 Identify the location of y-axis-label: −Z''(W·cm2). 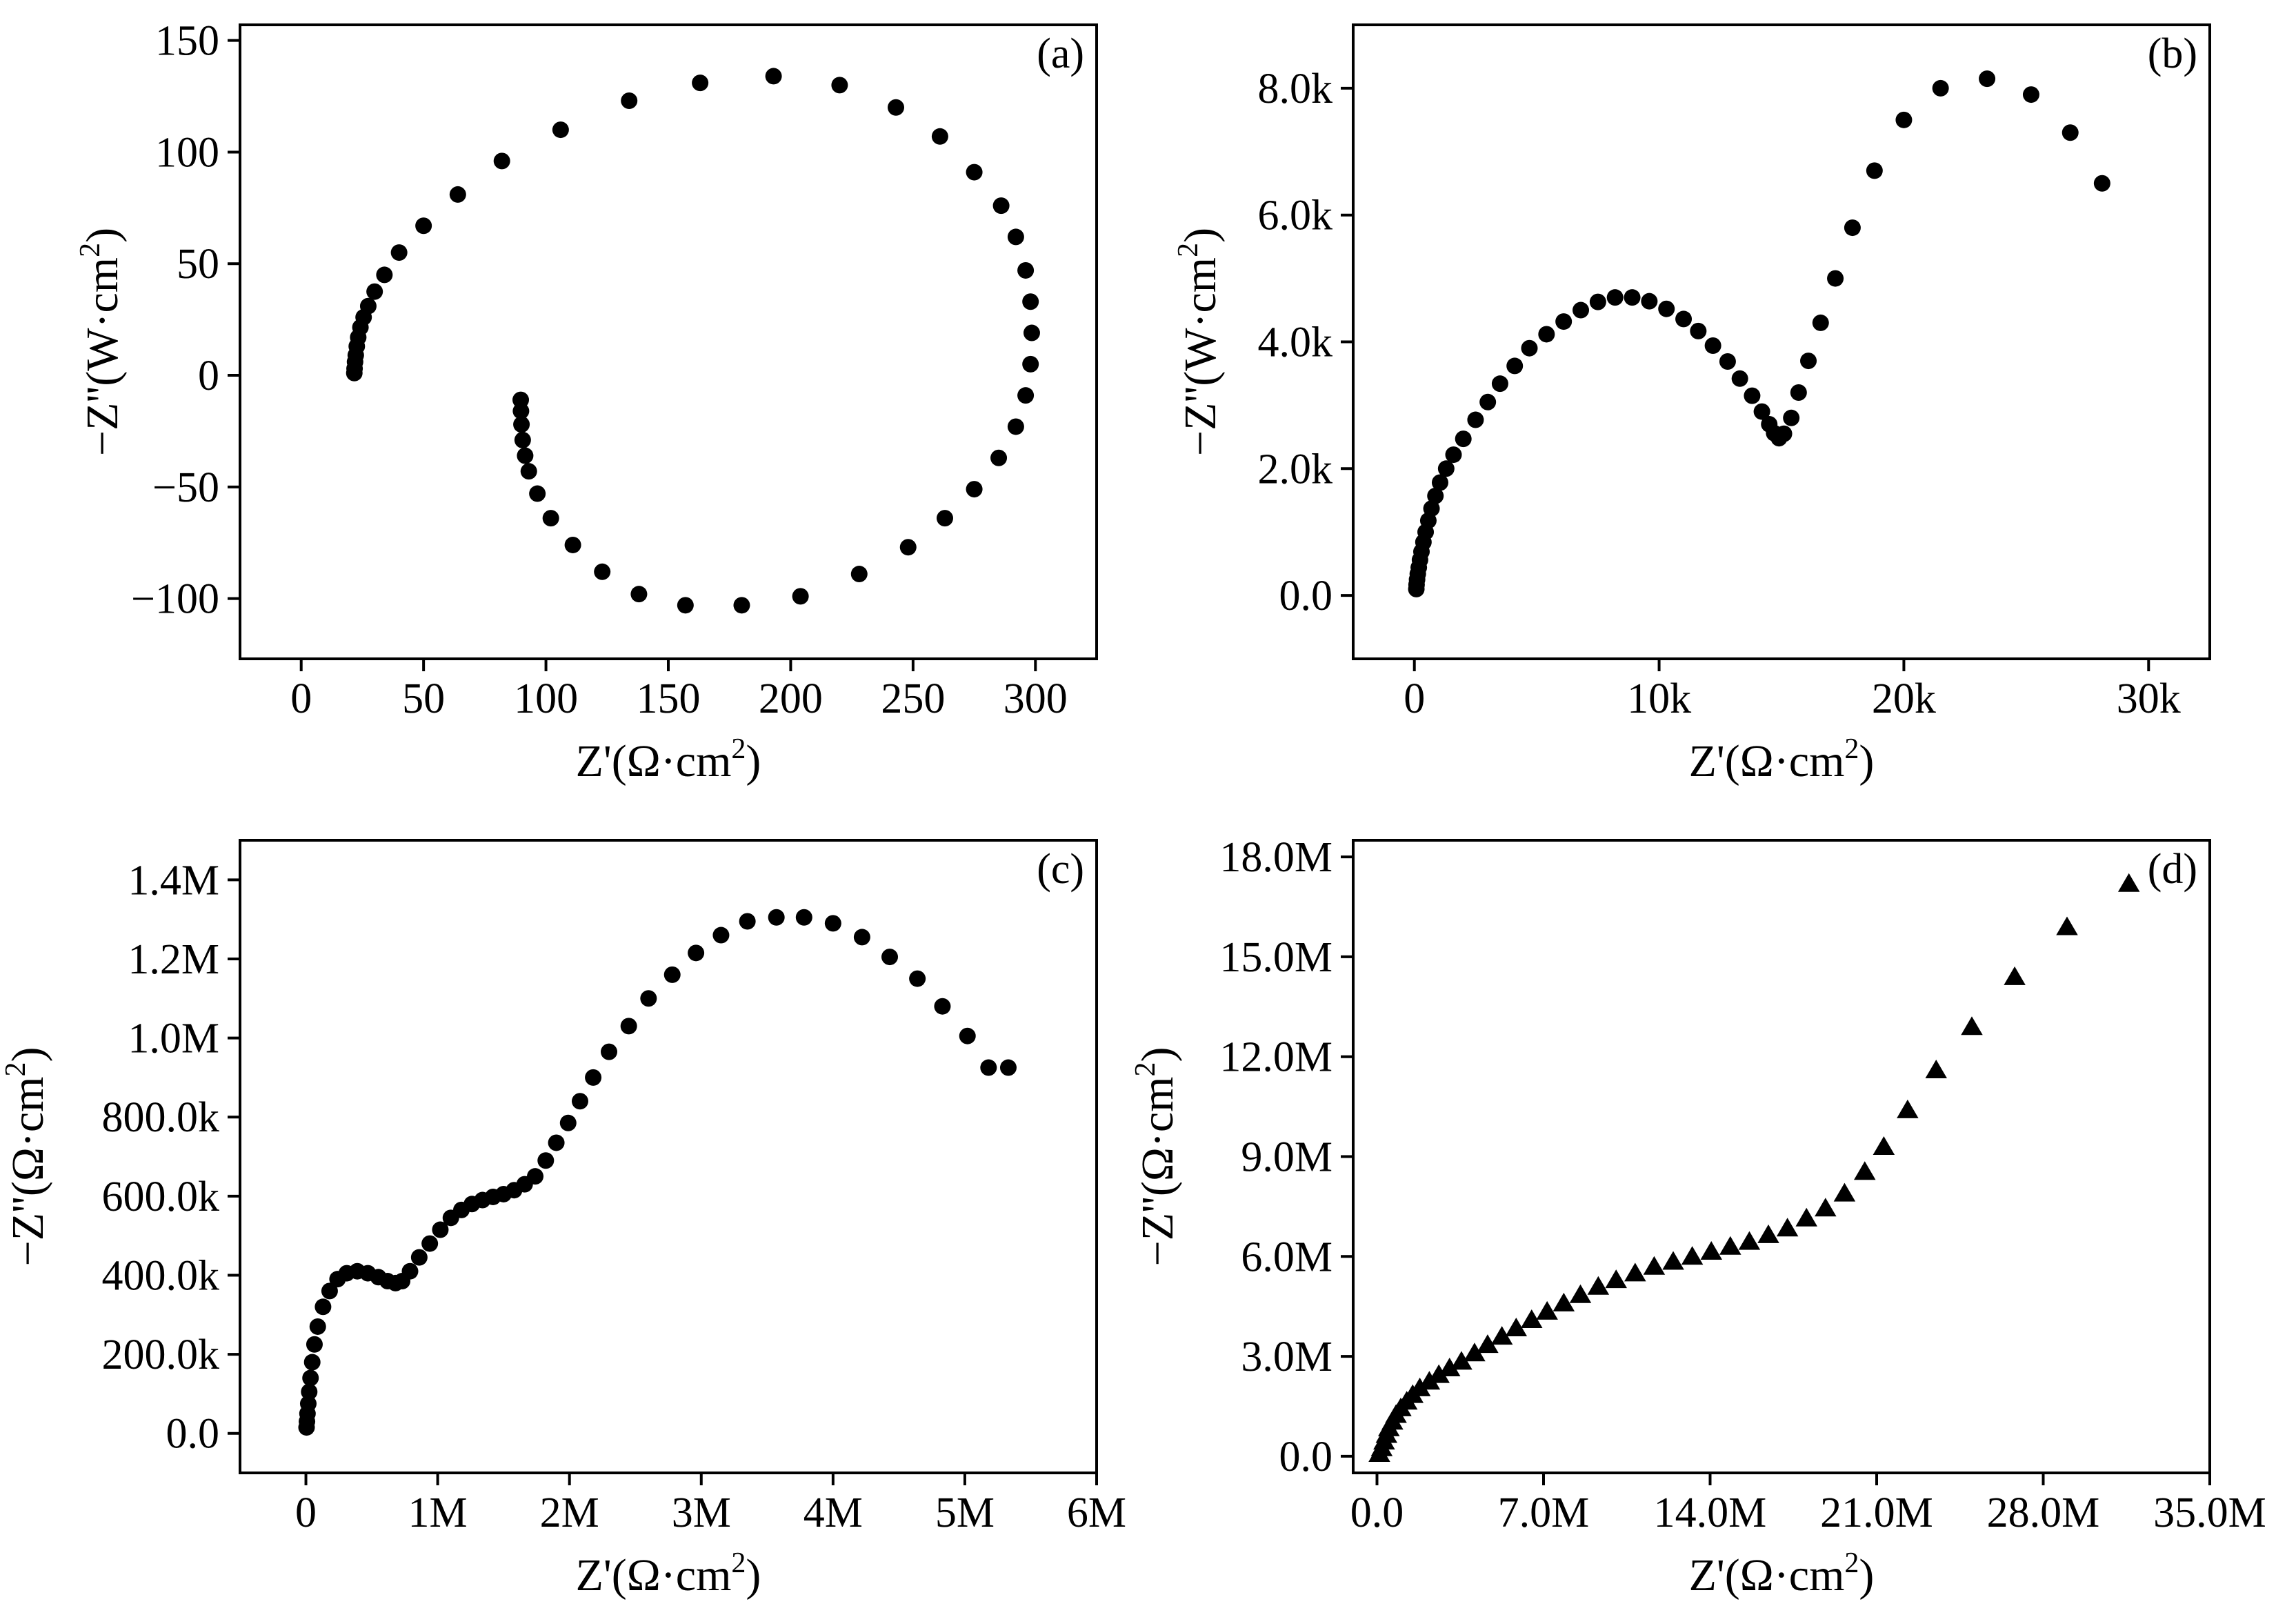
(1199, 342).